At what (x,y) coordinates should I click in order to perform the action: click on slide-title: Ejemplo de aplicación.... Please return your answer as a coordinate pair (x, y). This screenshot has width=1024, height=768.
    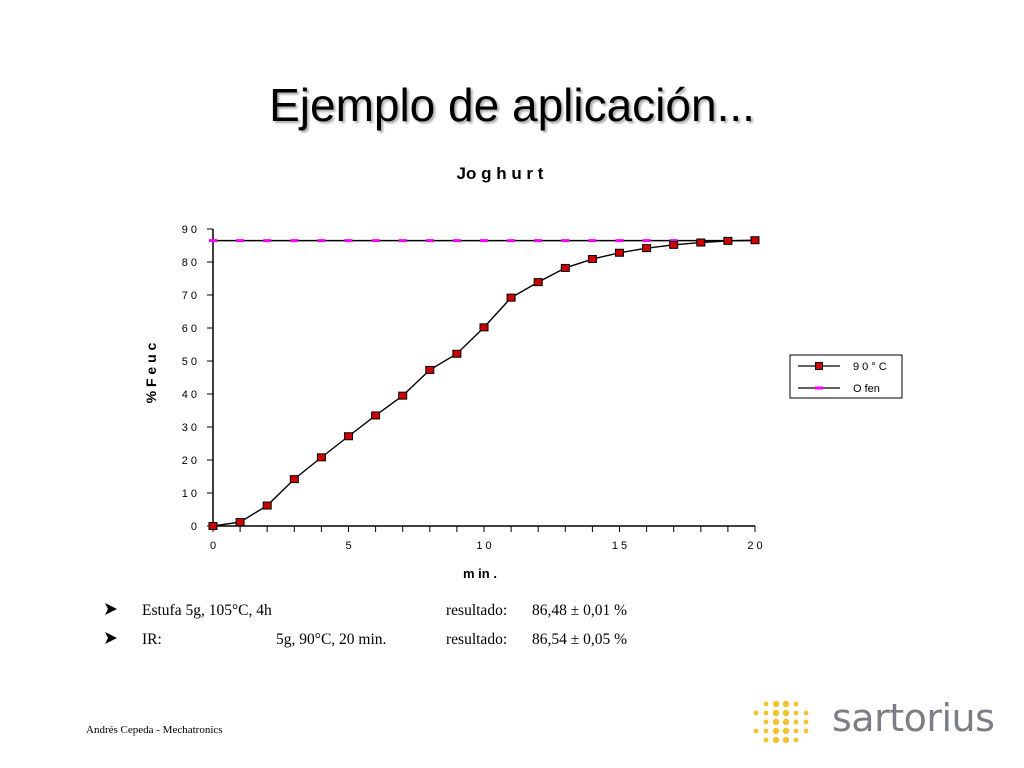
    Looking at the image, I should click on (512, 105).